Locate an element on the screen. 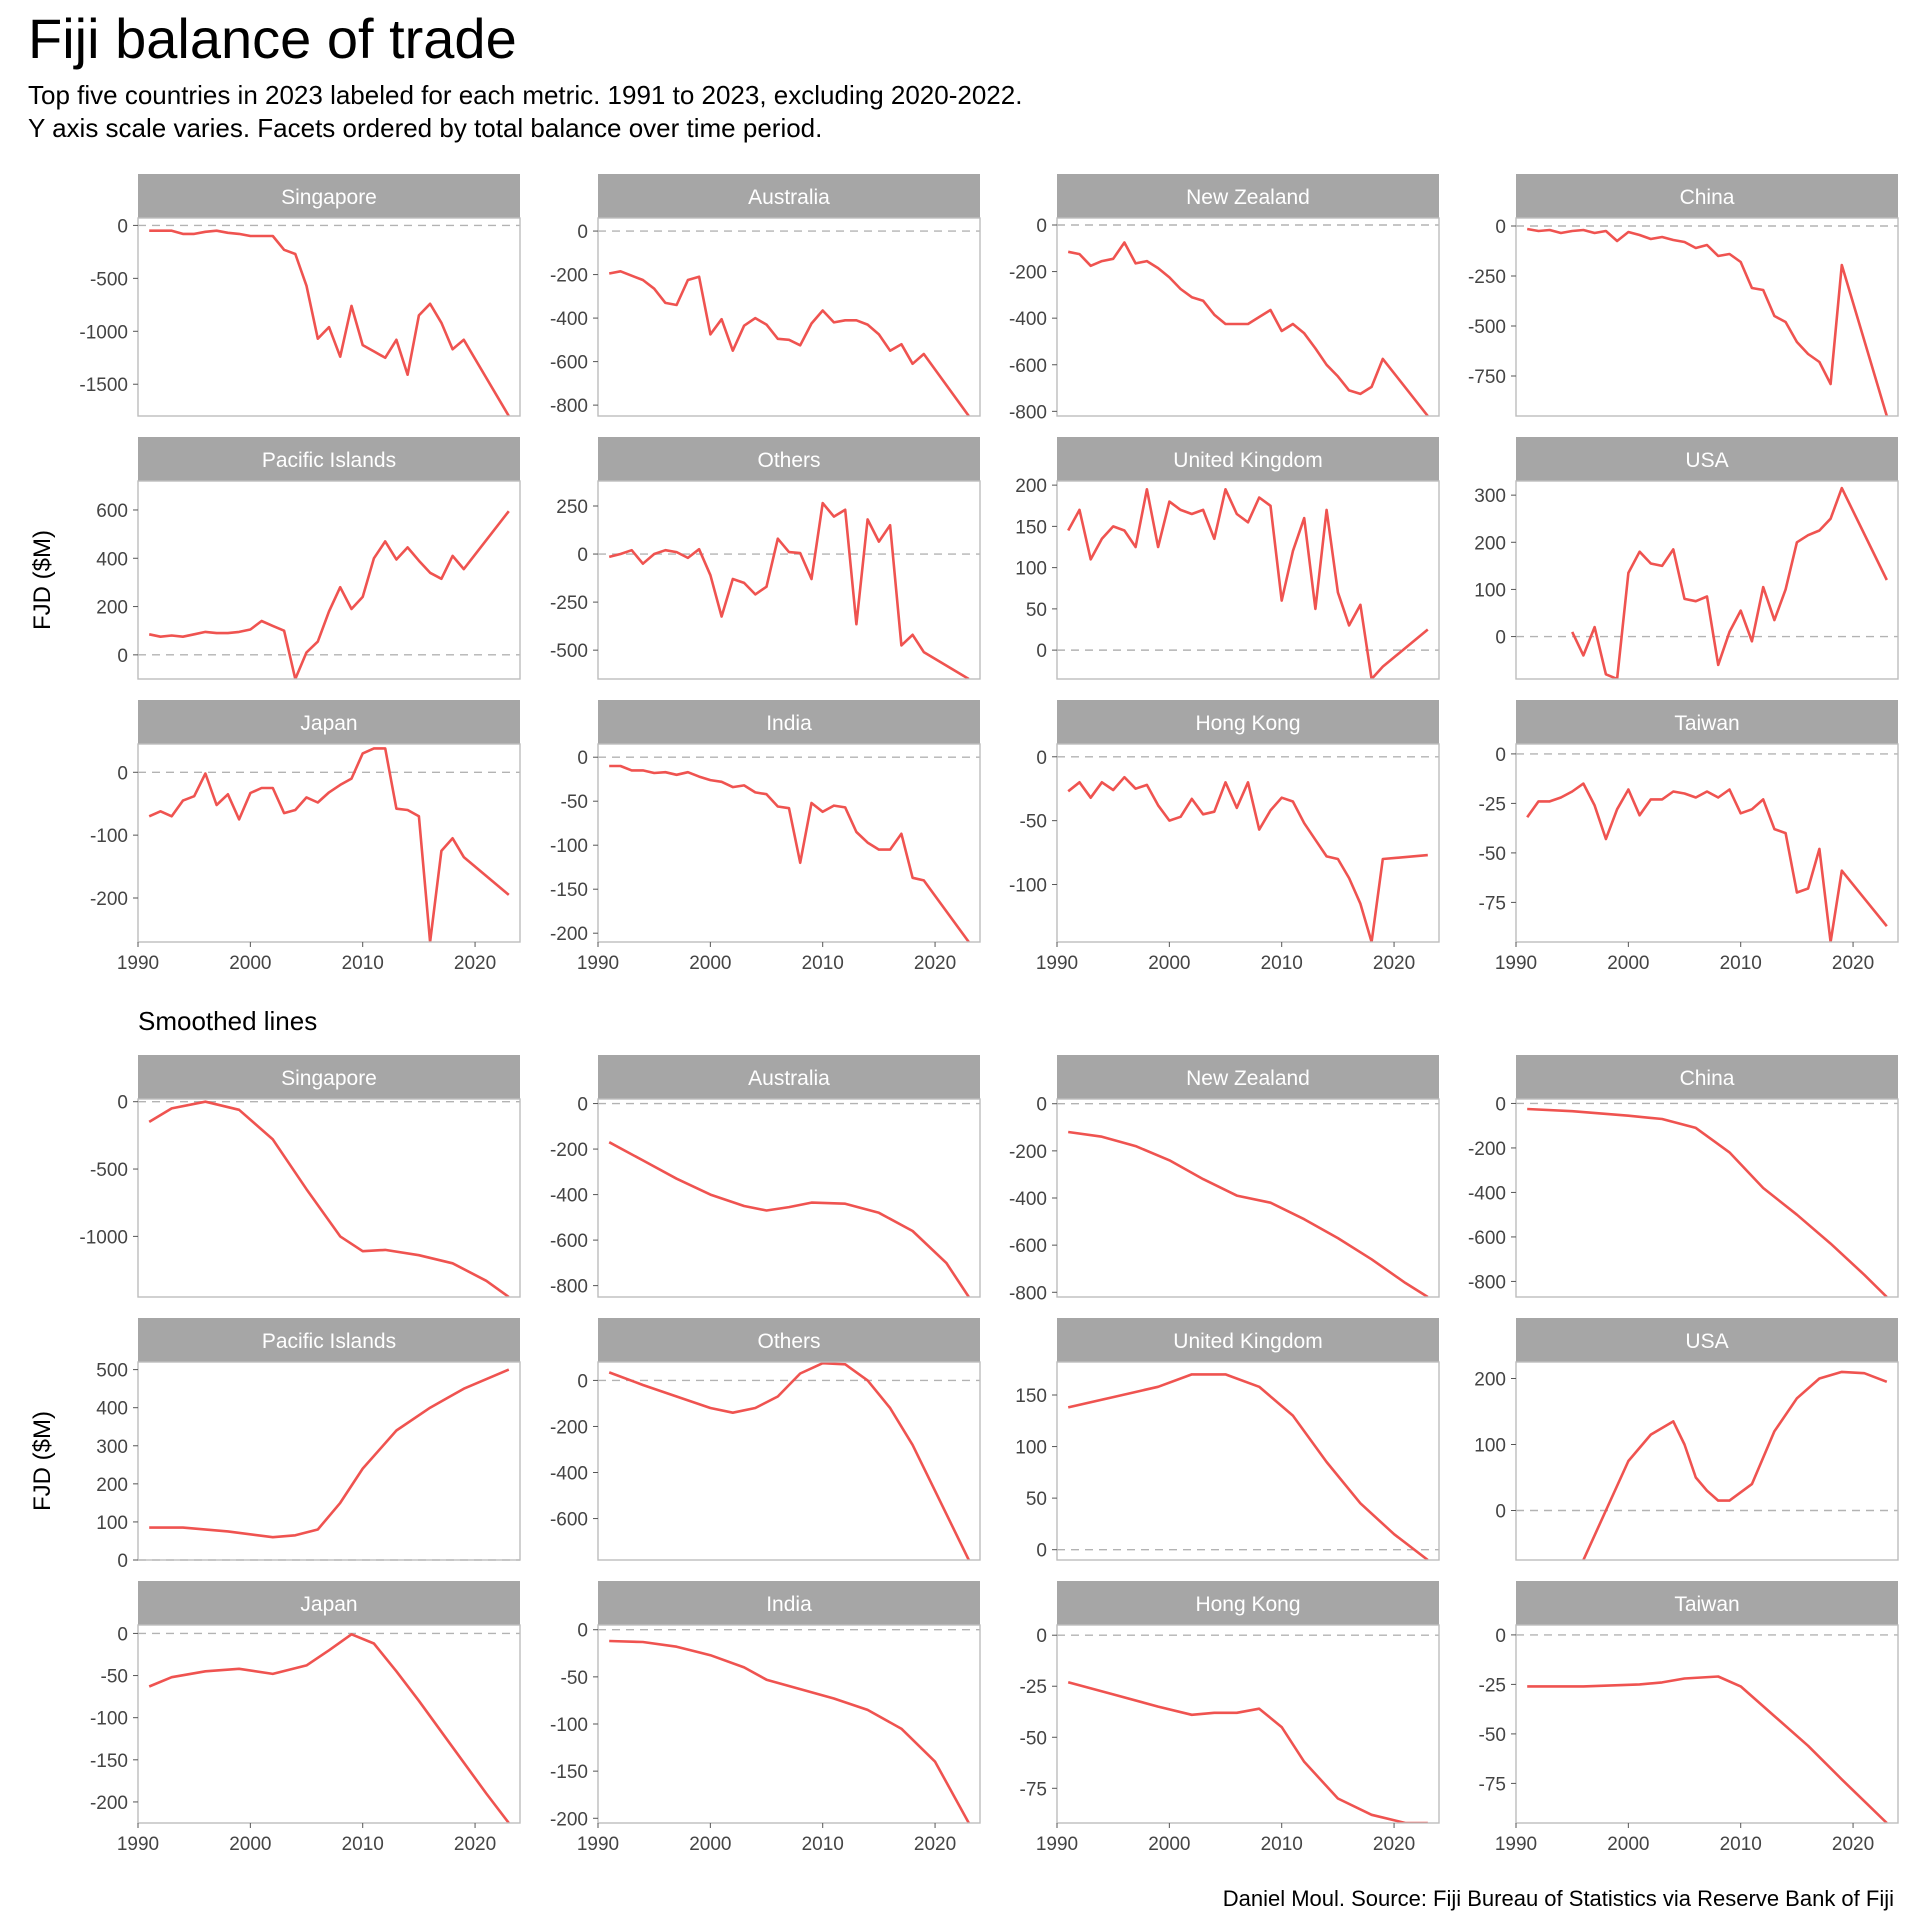 The image size is (1920, 1920). facet-strip-label: Others is located at coordinates (788, 460).